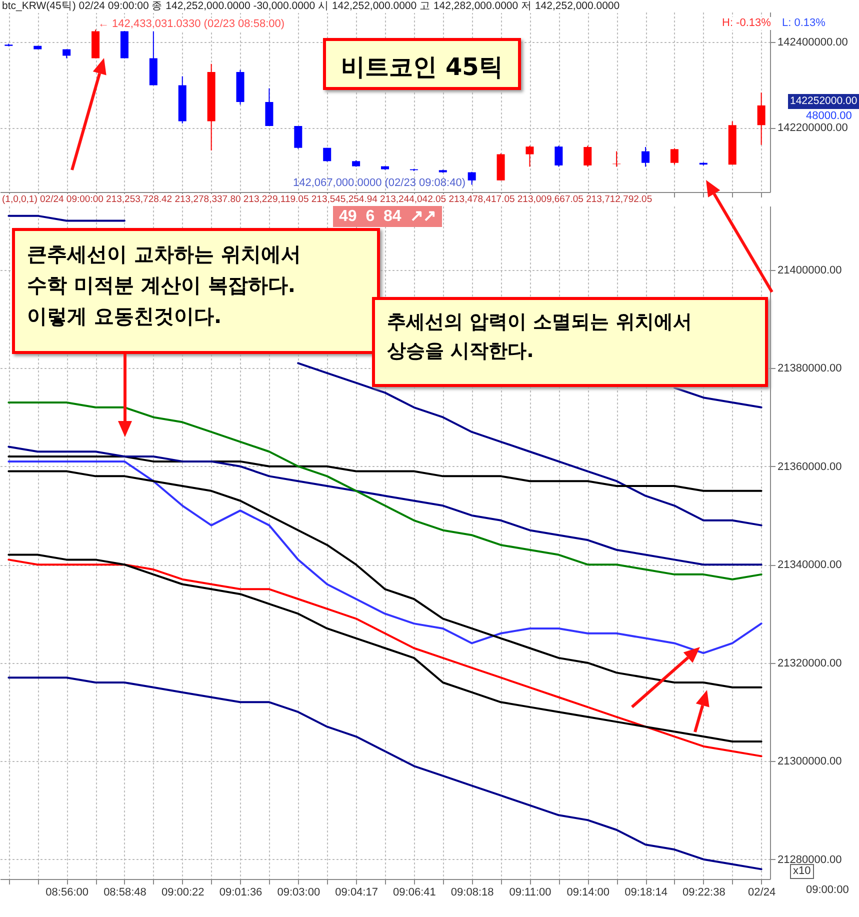  What do you see at coordinates (813, 128) in the screenshot?
I see `y-tick-label: 142200000.00` at bounding box center [813, 128].